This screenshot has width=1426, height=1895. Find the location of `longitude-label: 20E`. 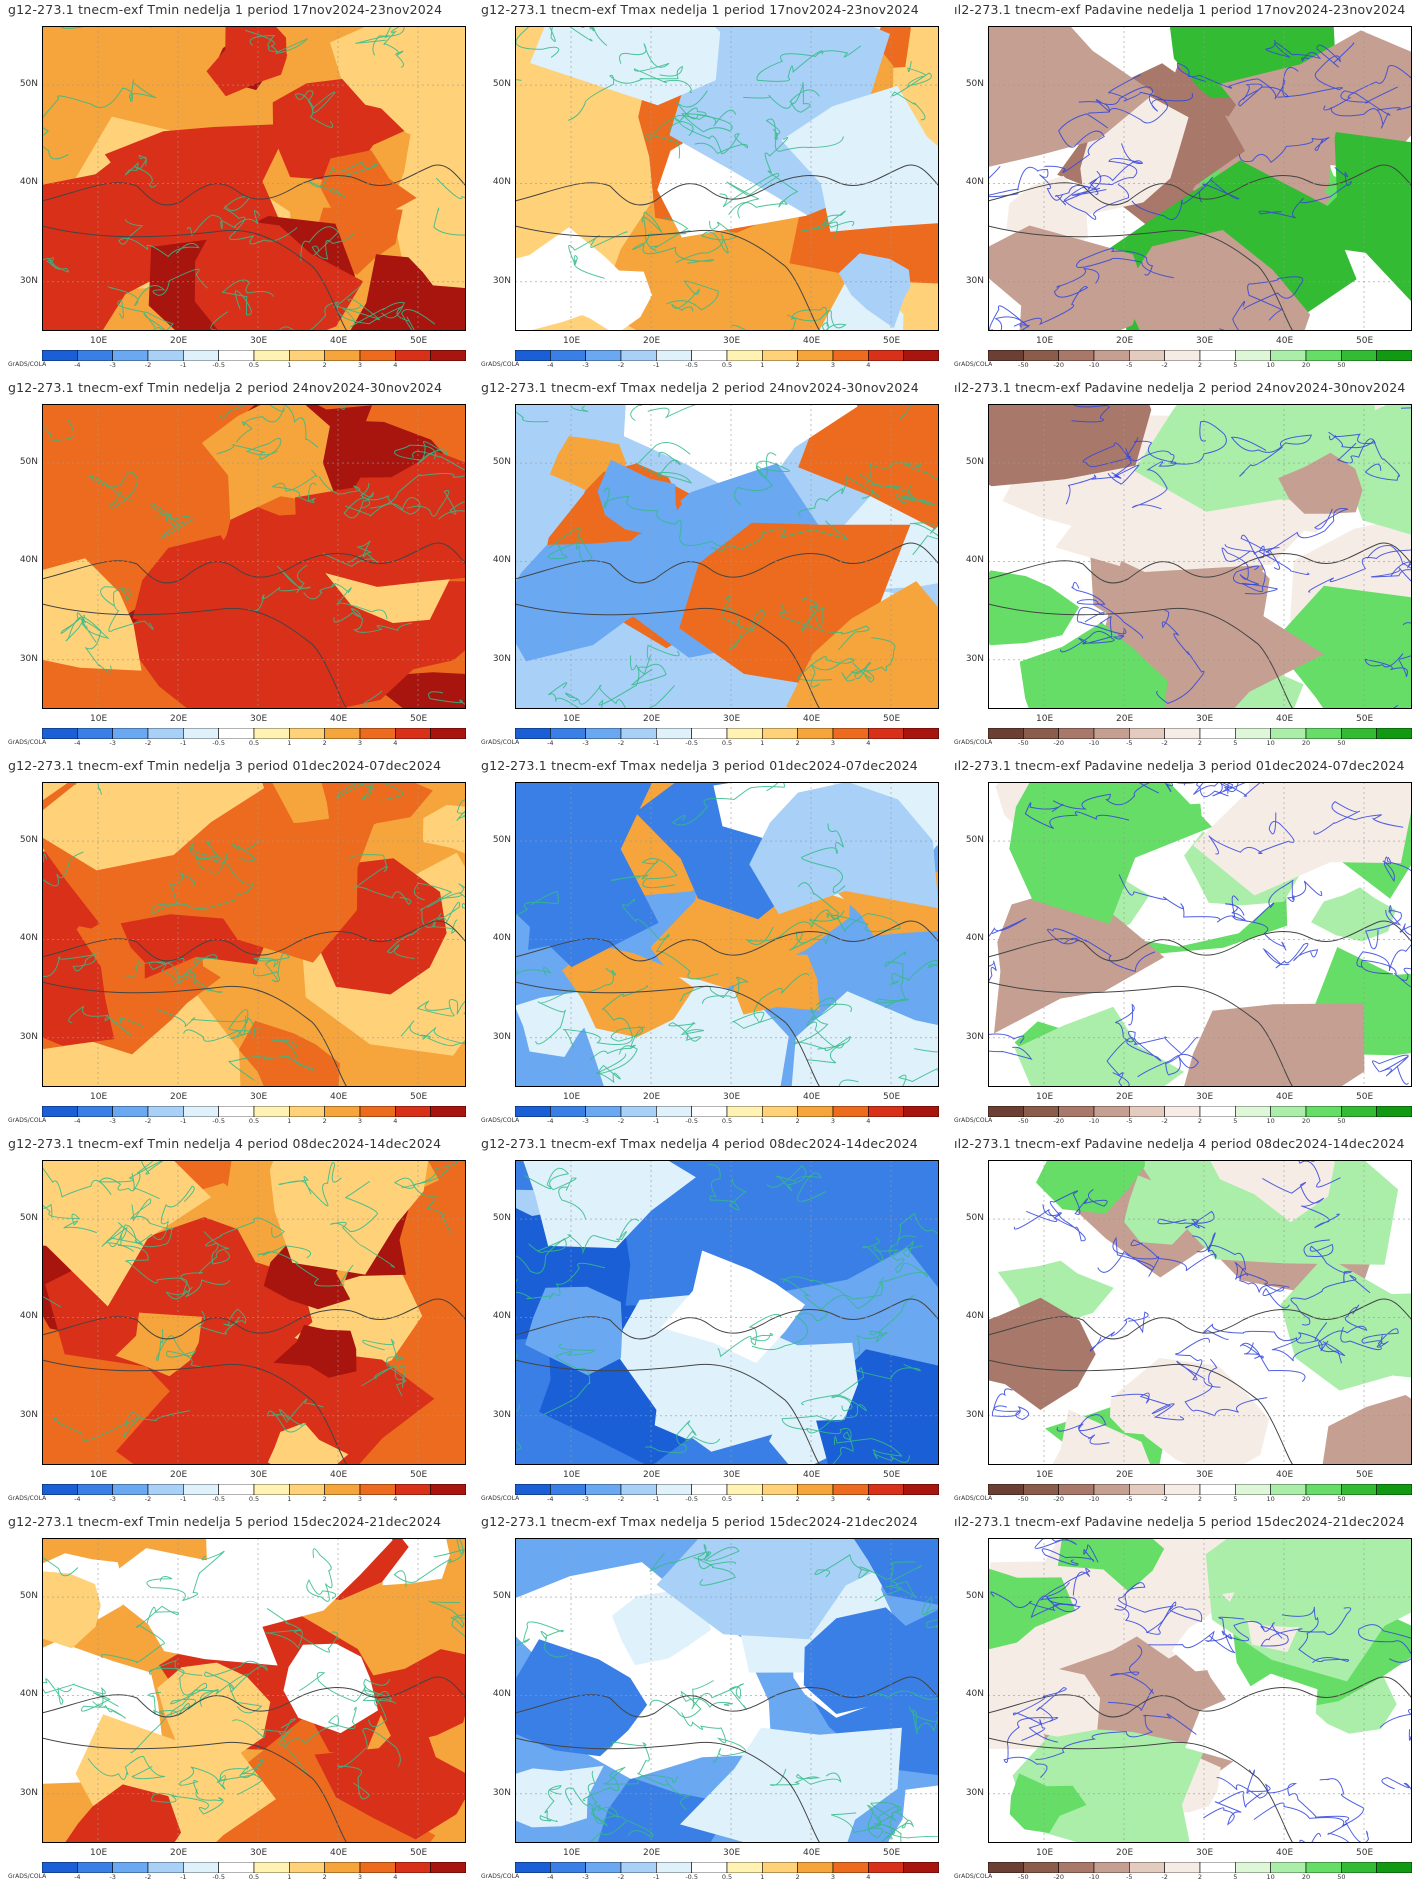

longitude-label: 20E is located at coordinates (1125, 719).